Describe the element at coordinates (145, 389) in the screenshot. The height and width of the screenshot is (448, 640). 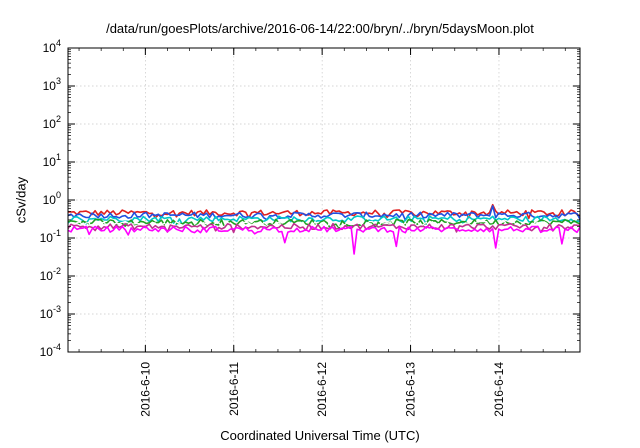
I see `x-tick-label: 2016-6-10` at that location.